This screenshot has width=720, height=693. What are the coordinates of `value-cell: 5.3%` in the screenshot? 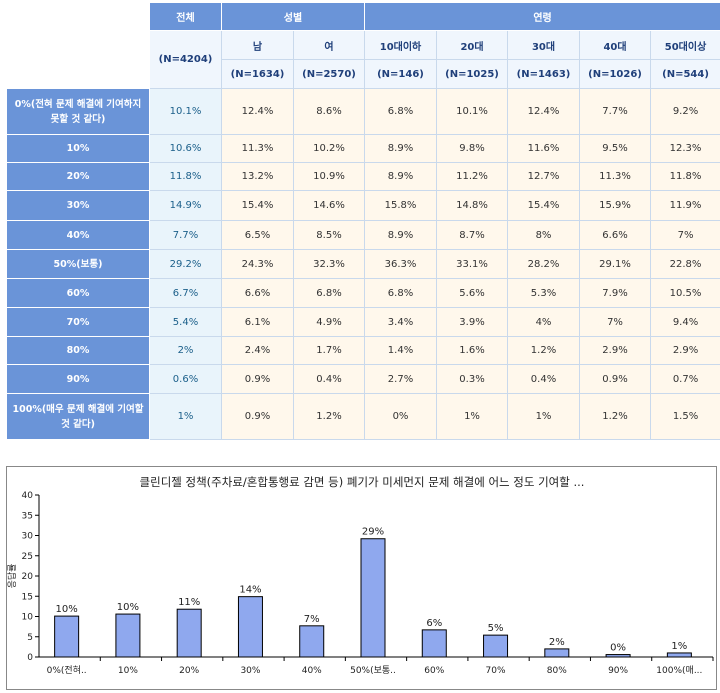 It's located at (543, 293).